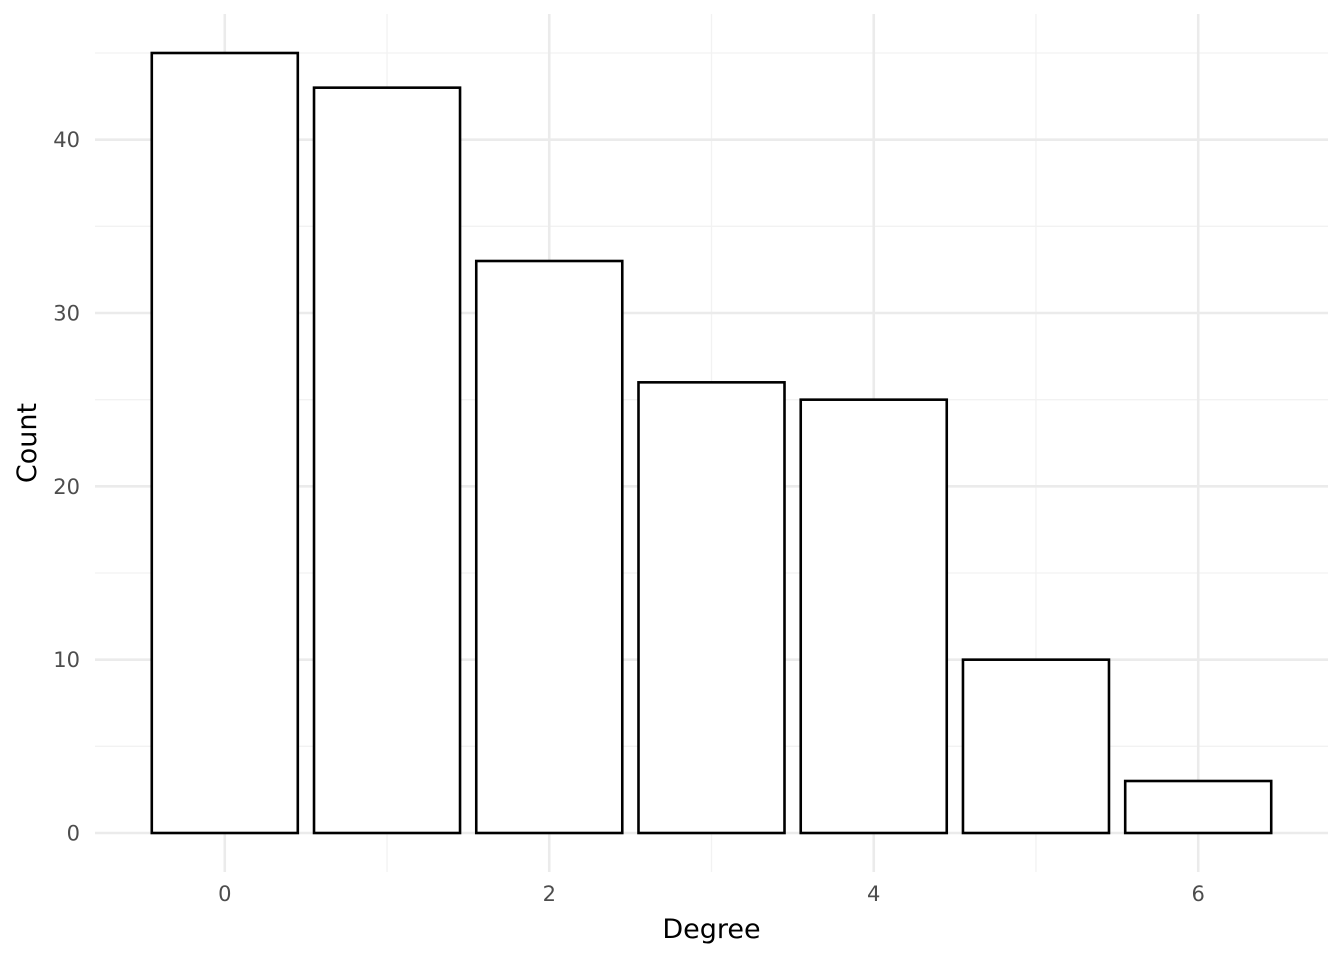 The image size is (1344, 964). What do you see at coordinates (27, 443) in the screenshot?
I see `y-axis-title: Count` at bounding box center [27, 443].